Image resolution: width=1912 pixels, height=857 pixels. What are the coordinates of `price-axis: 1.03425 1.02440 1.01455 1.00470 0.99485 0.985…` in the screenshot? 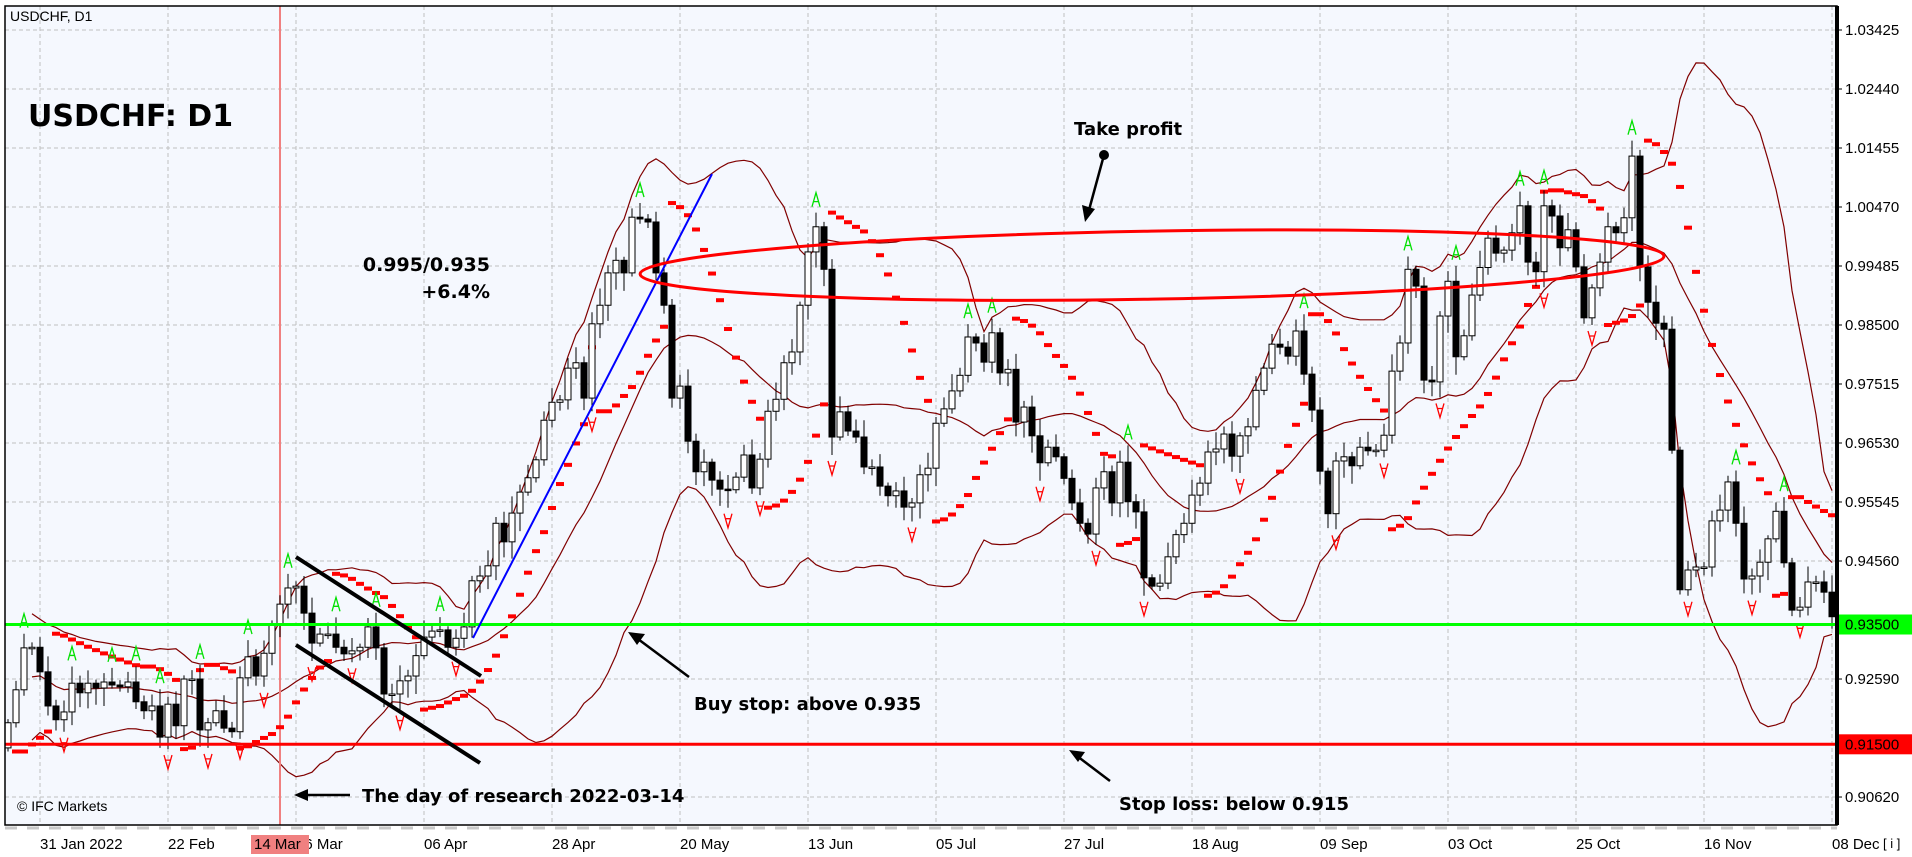 It's located at (1868, 414).